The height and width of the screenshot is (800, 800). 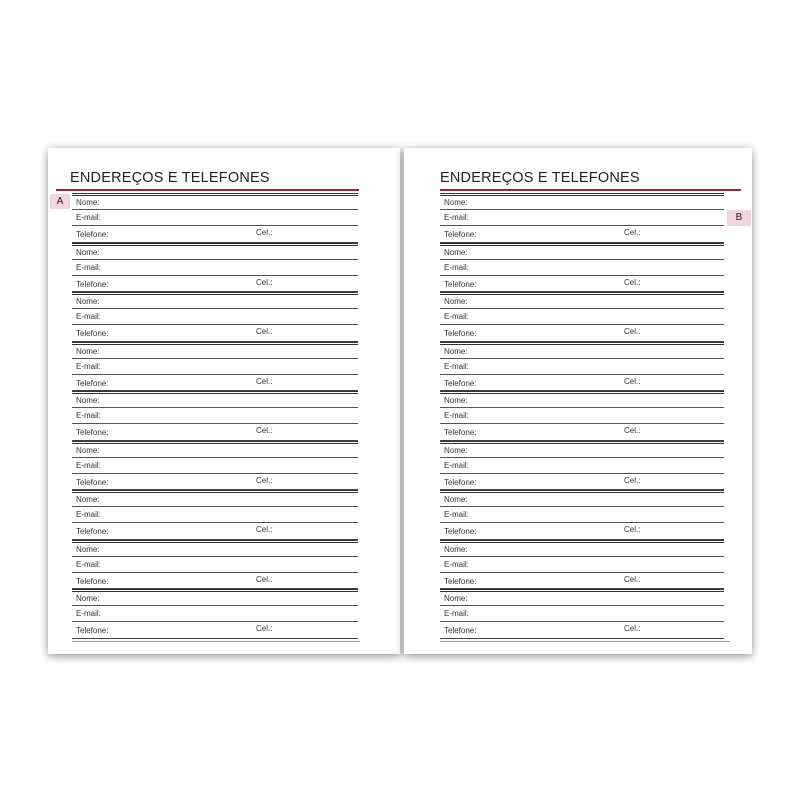 What do you see at coordinates (60, 201) in the screenshot?
I see `index-tab-a: A` at bounding box center [60, 201].